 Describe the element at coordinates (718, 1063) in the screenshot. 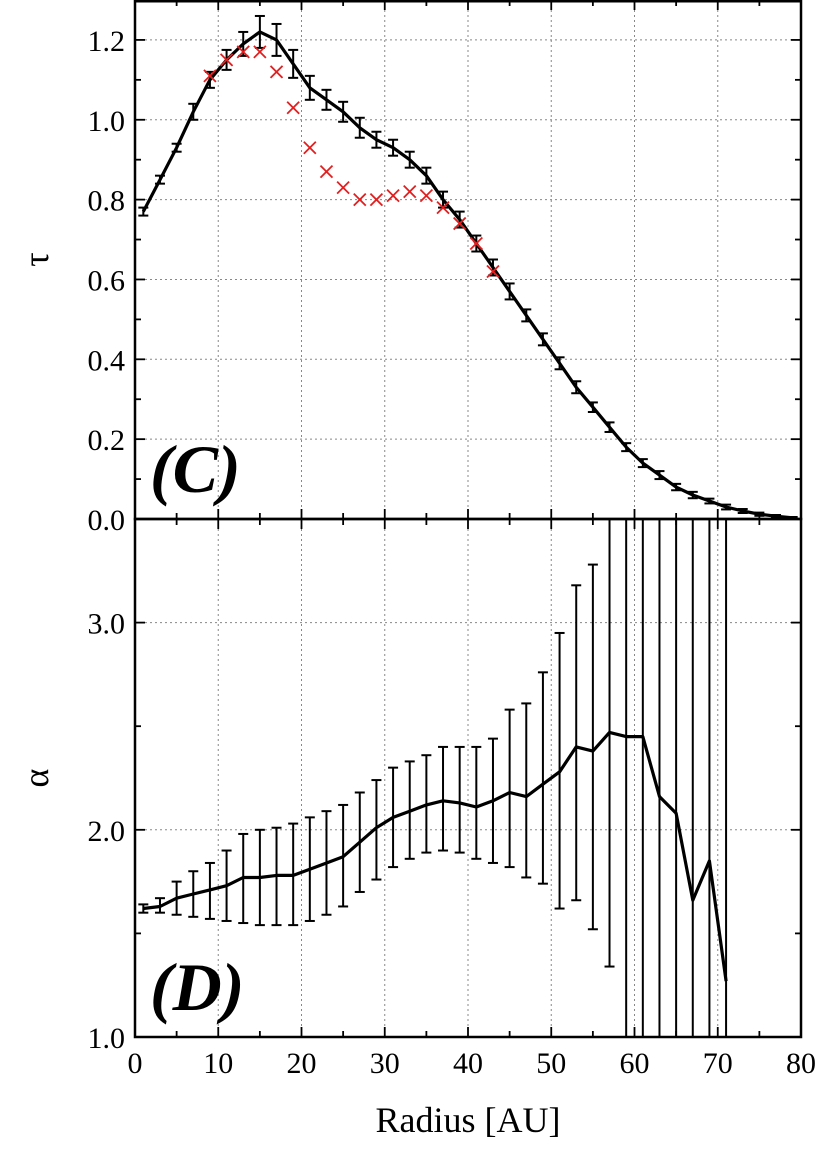

I see `x-tick-label: 70` at that location.